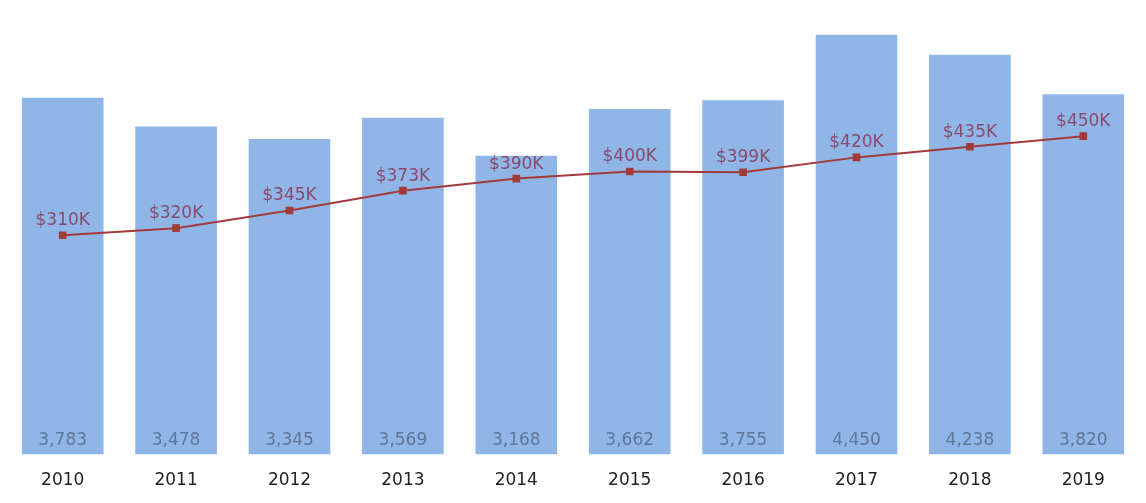  I want to click on data-label: 4,450, so click(856, 438).